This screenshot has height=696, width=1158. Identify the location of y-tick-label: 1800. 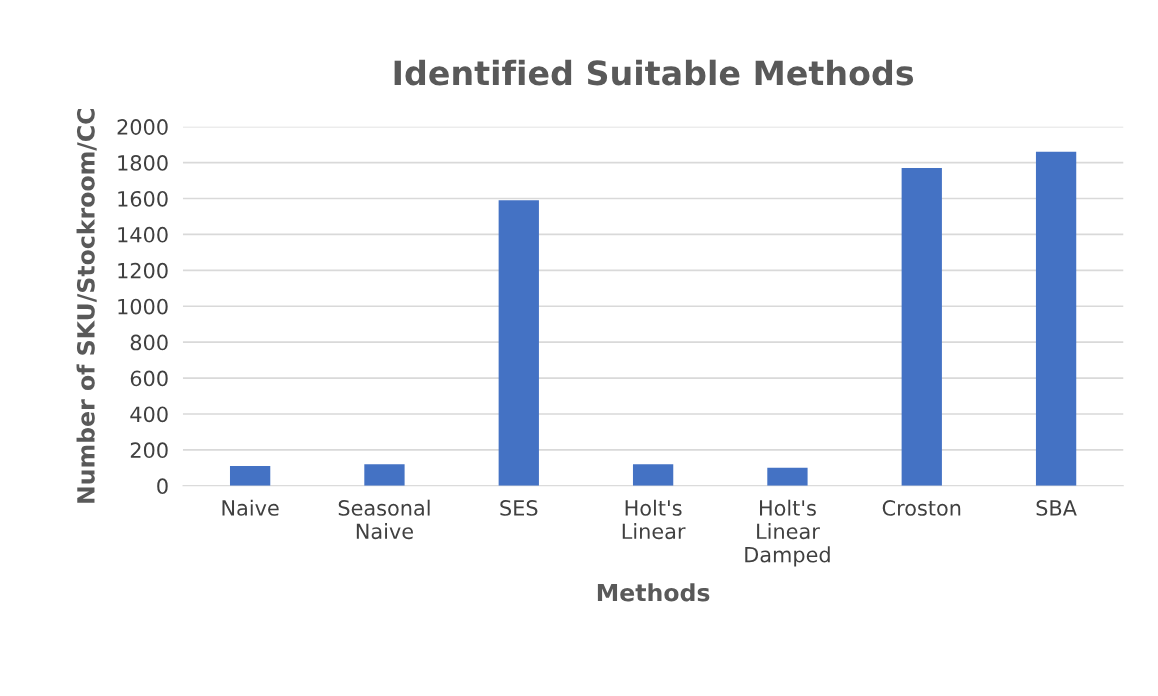
(143, 163).